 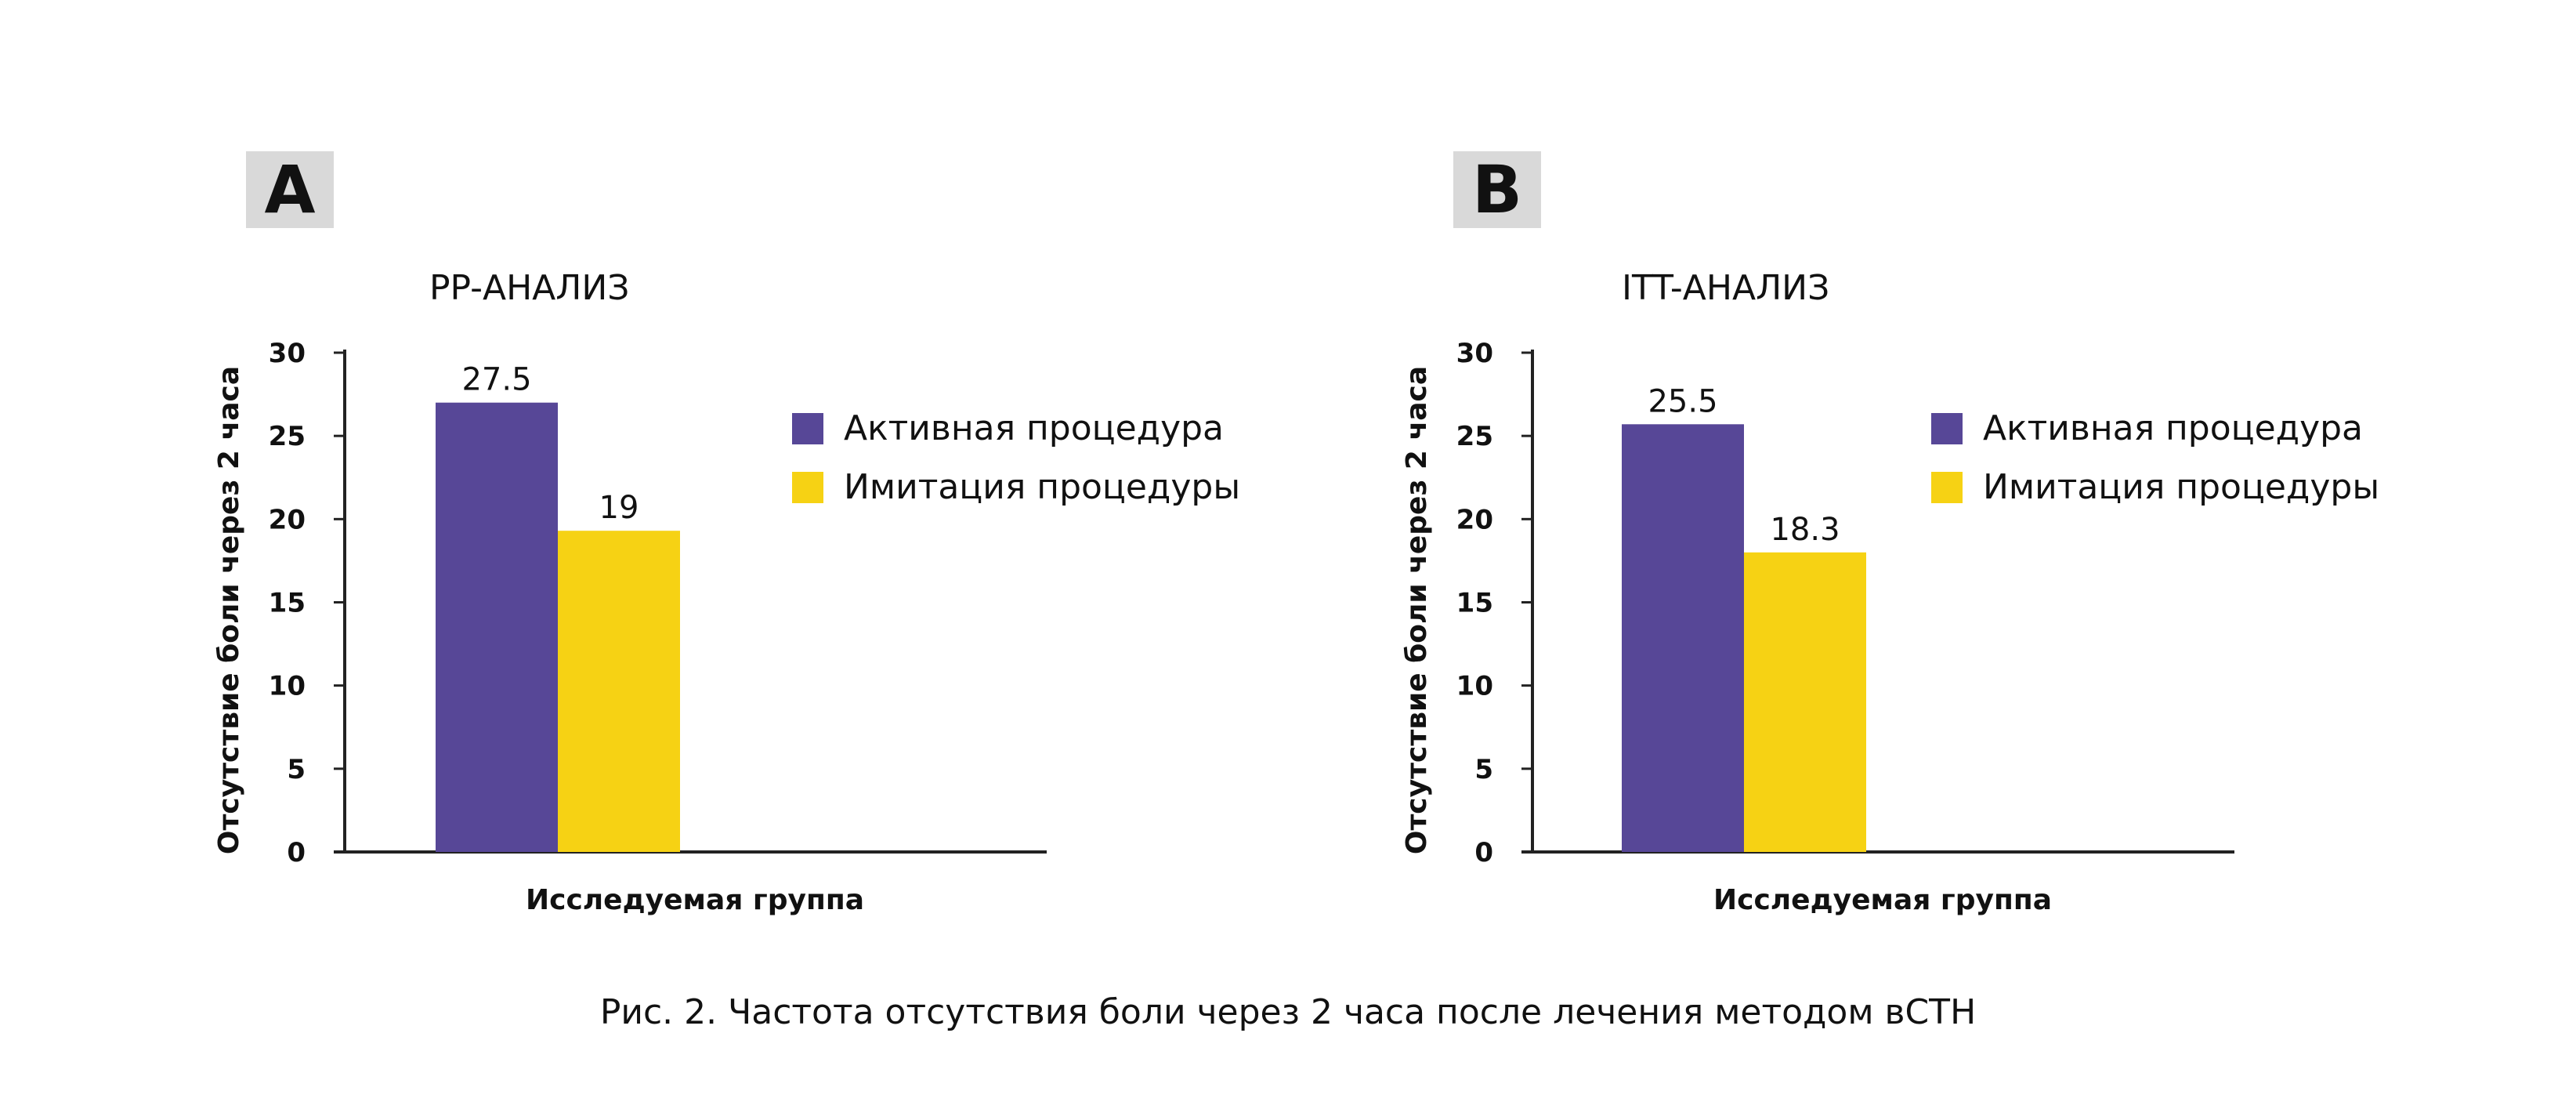 I want to click on panel-badge-label: A, so click(x=289, y=189).